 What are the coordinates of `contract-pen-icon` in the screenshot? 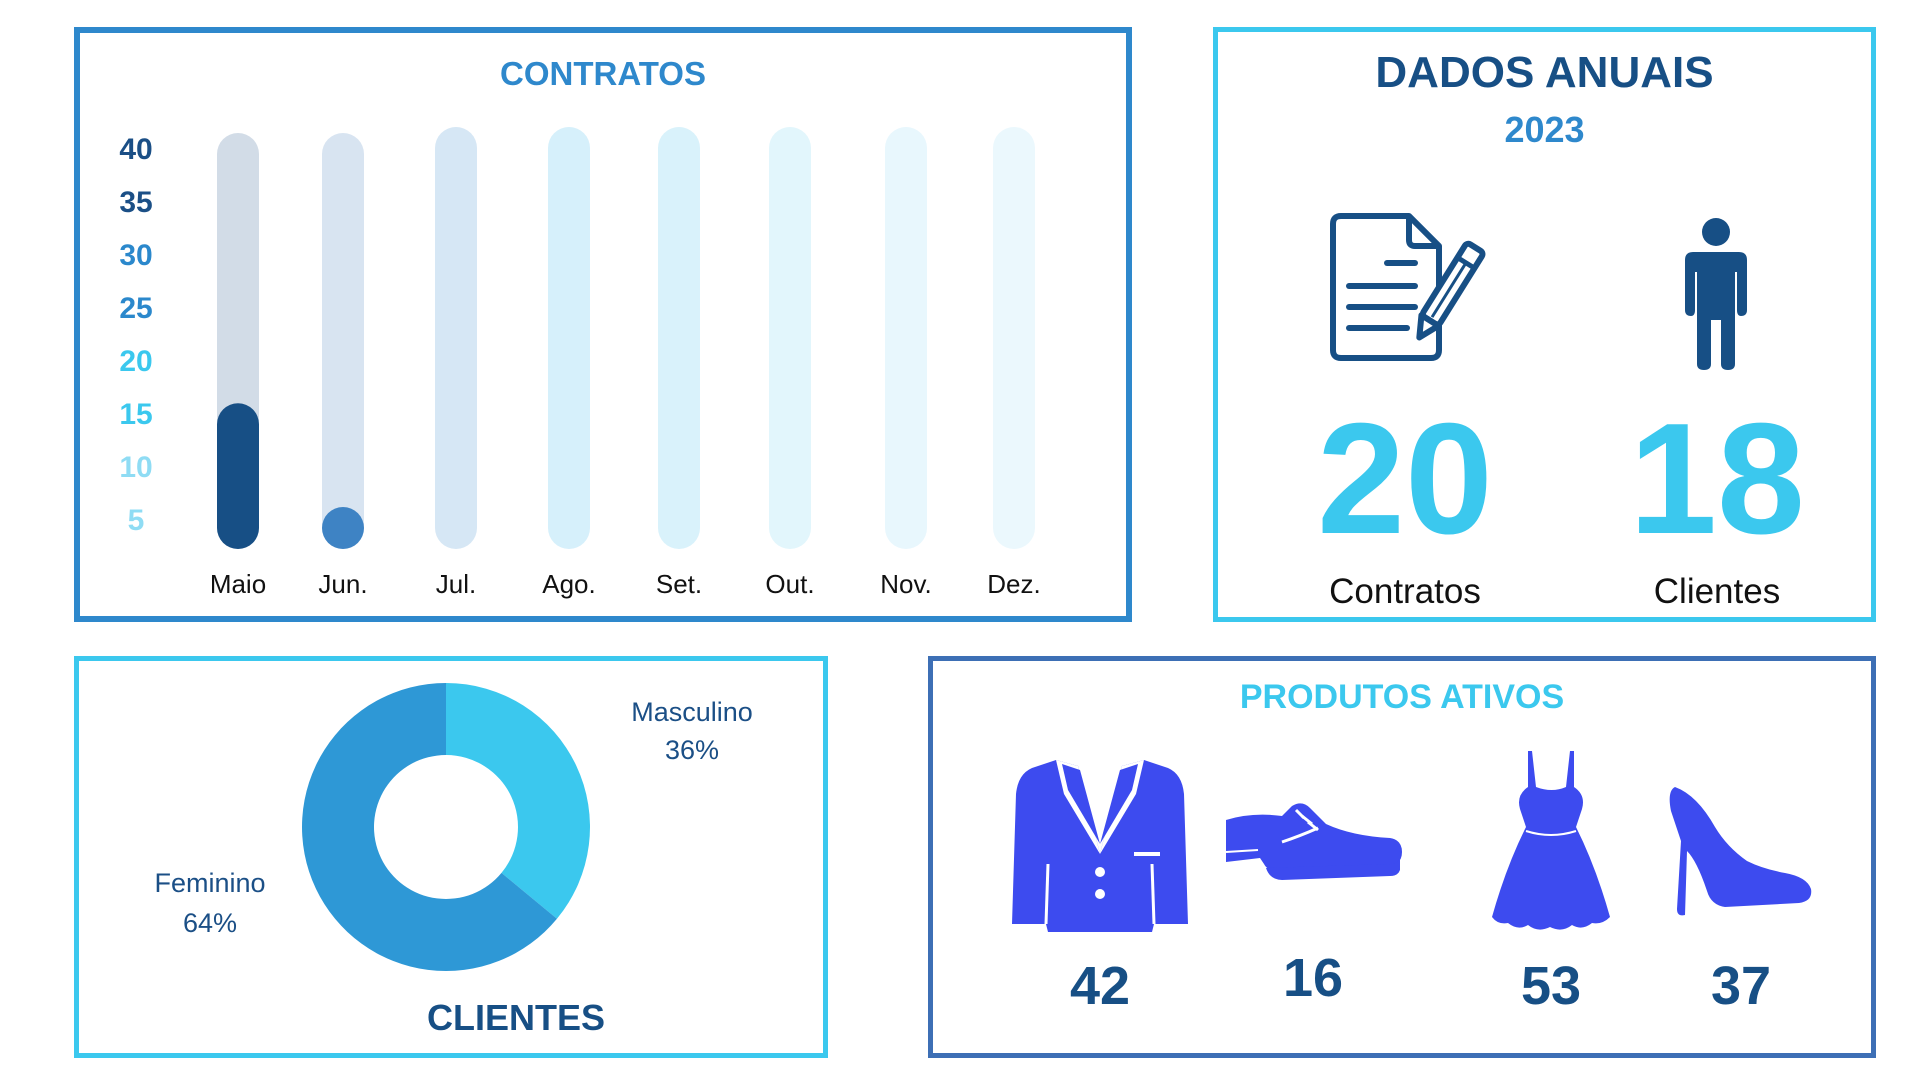 It's located at (1408, 287).